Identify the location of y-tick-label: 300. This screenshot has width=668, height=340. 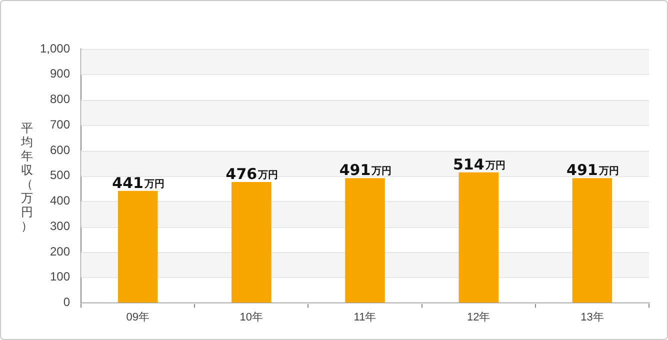
(60, 225).